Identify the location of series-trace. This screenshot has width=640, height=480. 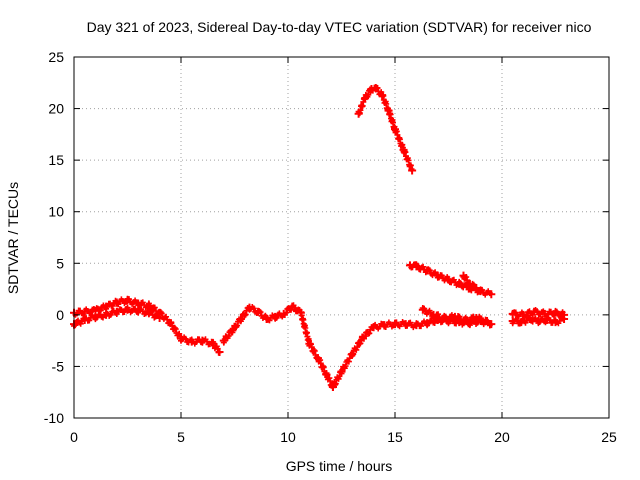
(411, 352).